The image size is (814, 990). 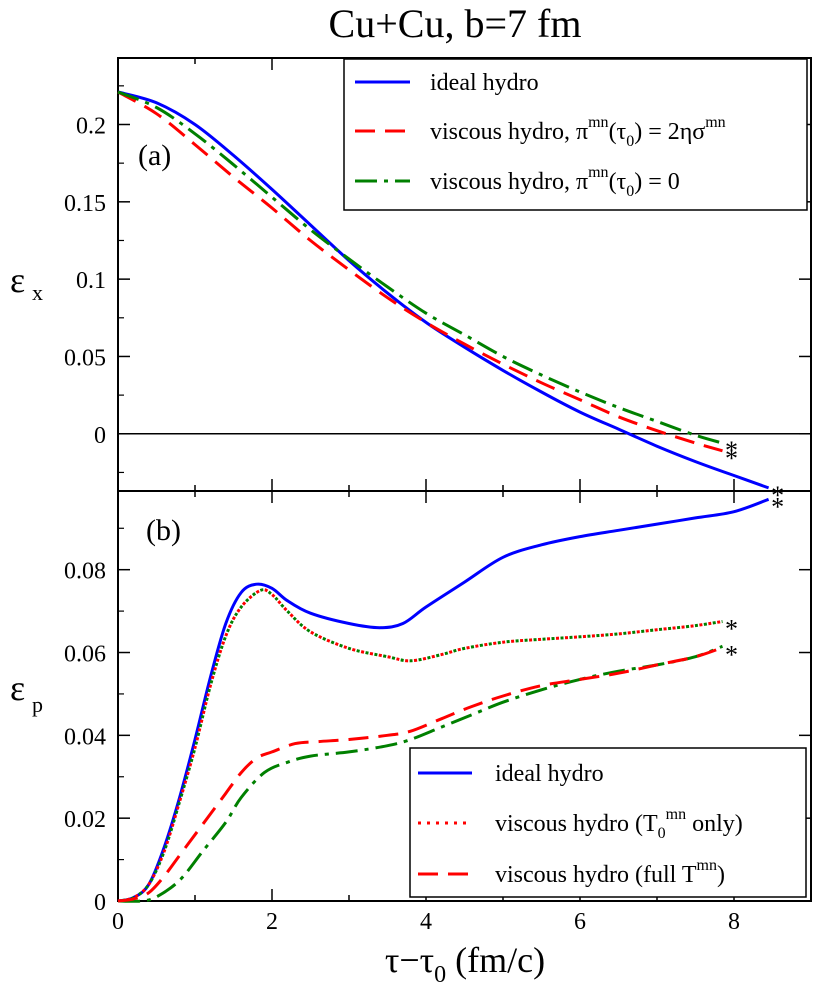 What do you see at coordinates (17, 688) in the screenshot?
I see `panel-b-ylabel-main: ε` at bounding box center [17, 688].